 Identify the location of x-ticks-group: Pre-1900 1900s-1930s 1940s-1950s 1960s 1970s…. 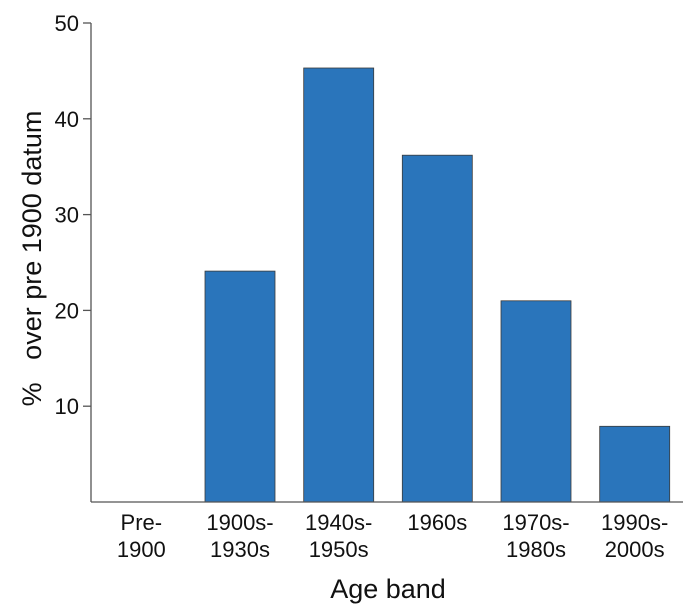
(392, 536).